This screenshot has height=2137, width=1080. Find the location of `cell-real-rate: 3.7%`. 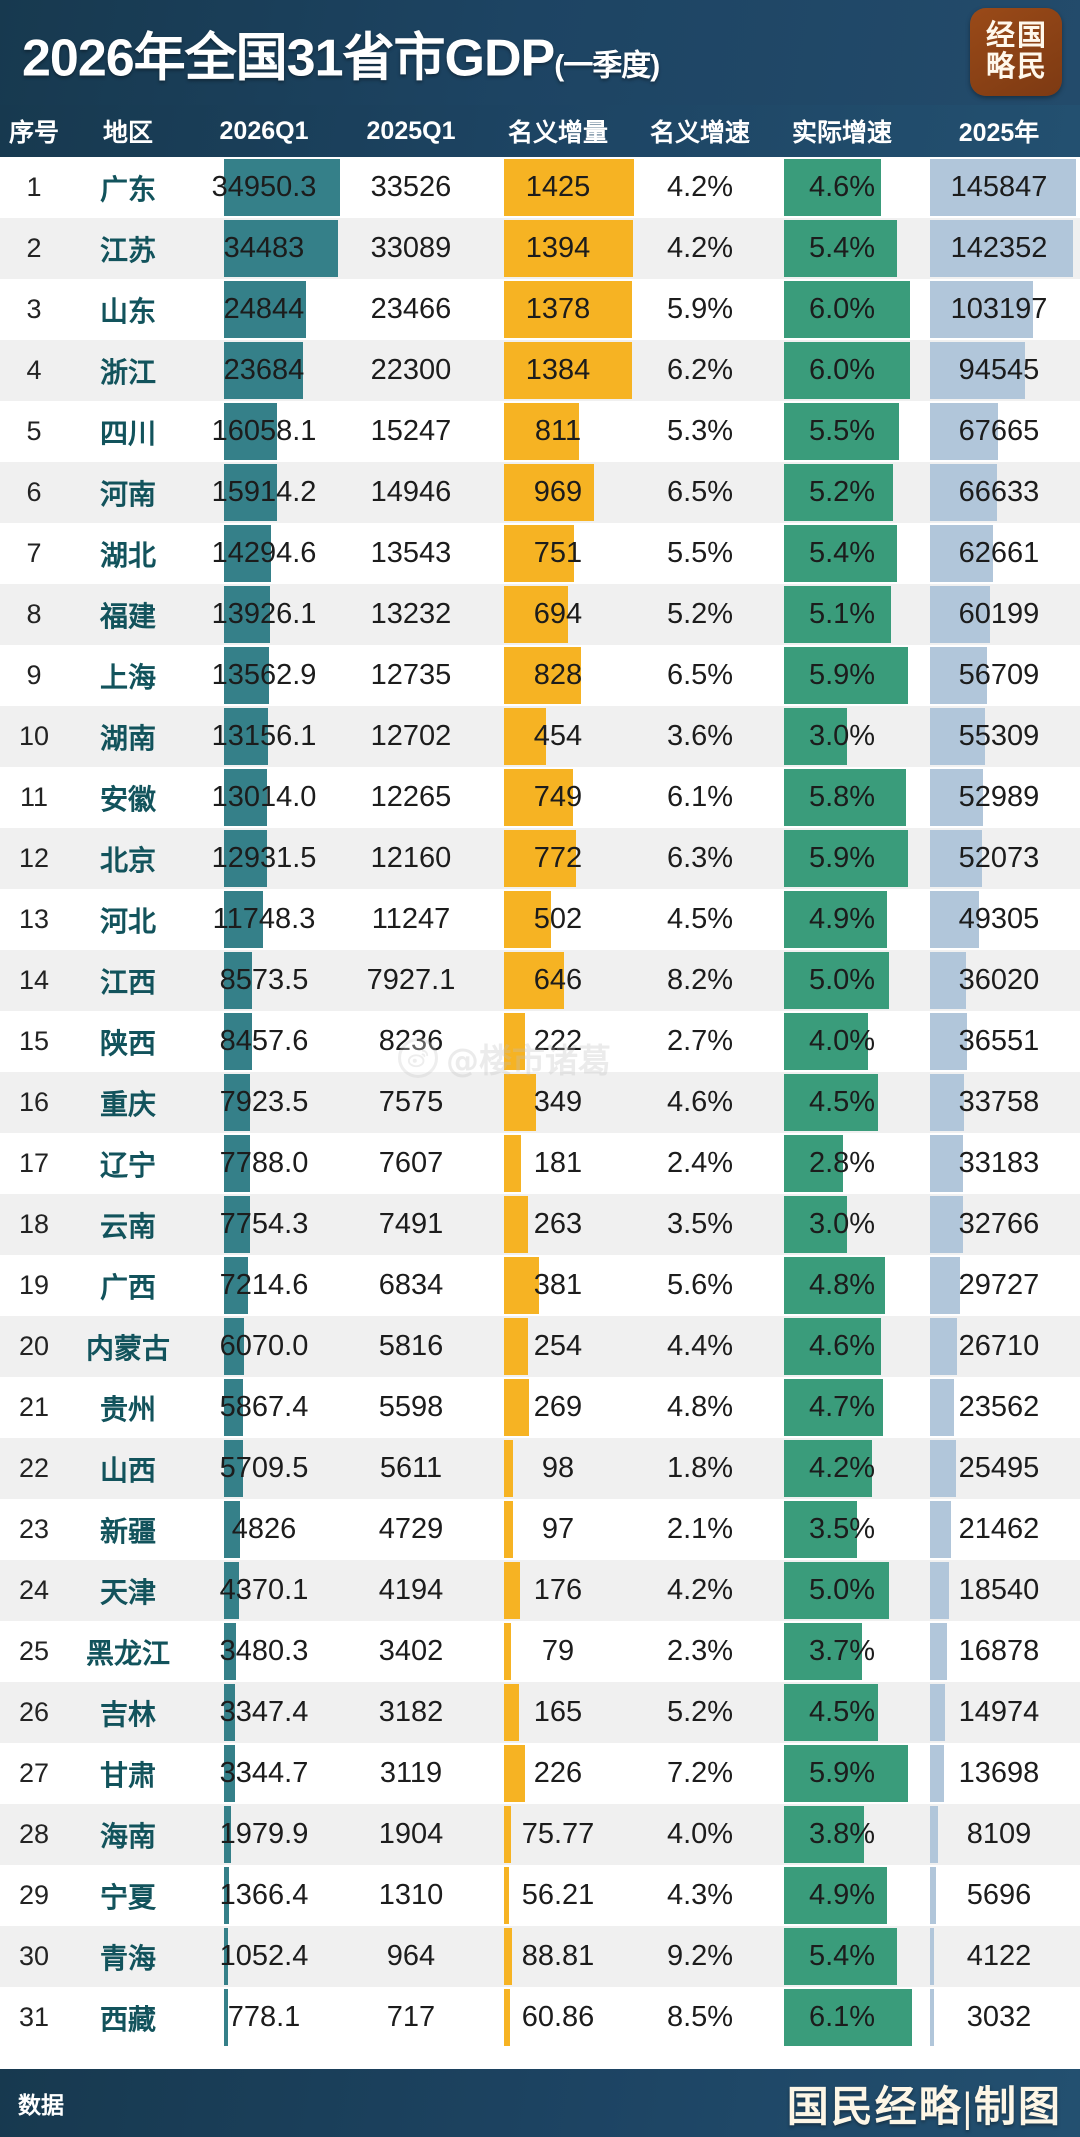

cell-real-rate: 3.7% is located at coordinates (842, 1651).